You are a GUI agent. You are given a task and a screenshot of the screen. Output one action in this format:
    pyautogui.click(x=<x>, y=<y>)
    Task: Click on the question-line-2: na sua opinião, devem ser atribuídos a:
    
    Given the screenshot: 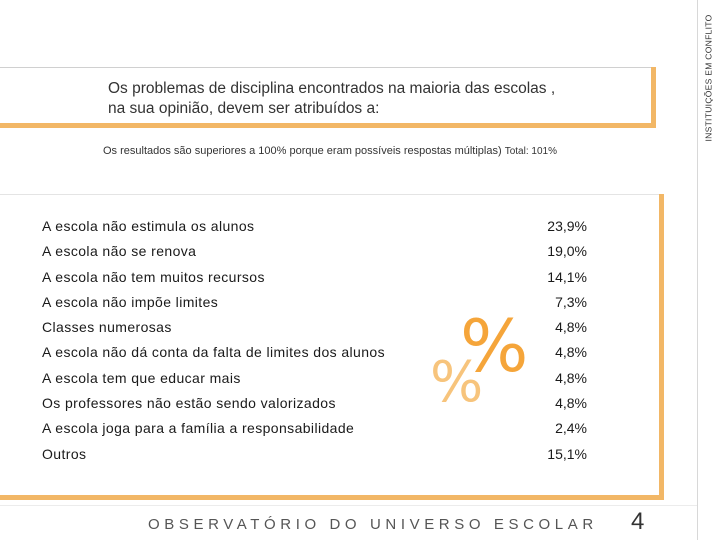 What is the action you would take?
    pyautogui.click(x=244, y=108)
    